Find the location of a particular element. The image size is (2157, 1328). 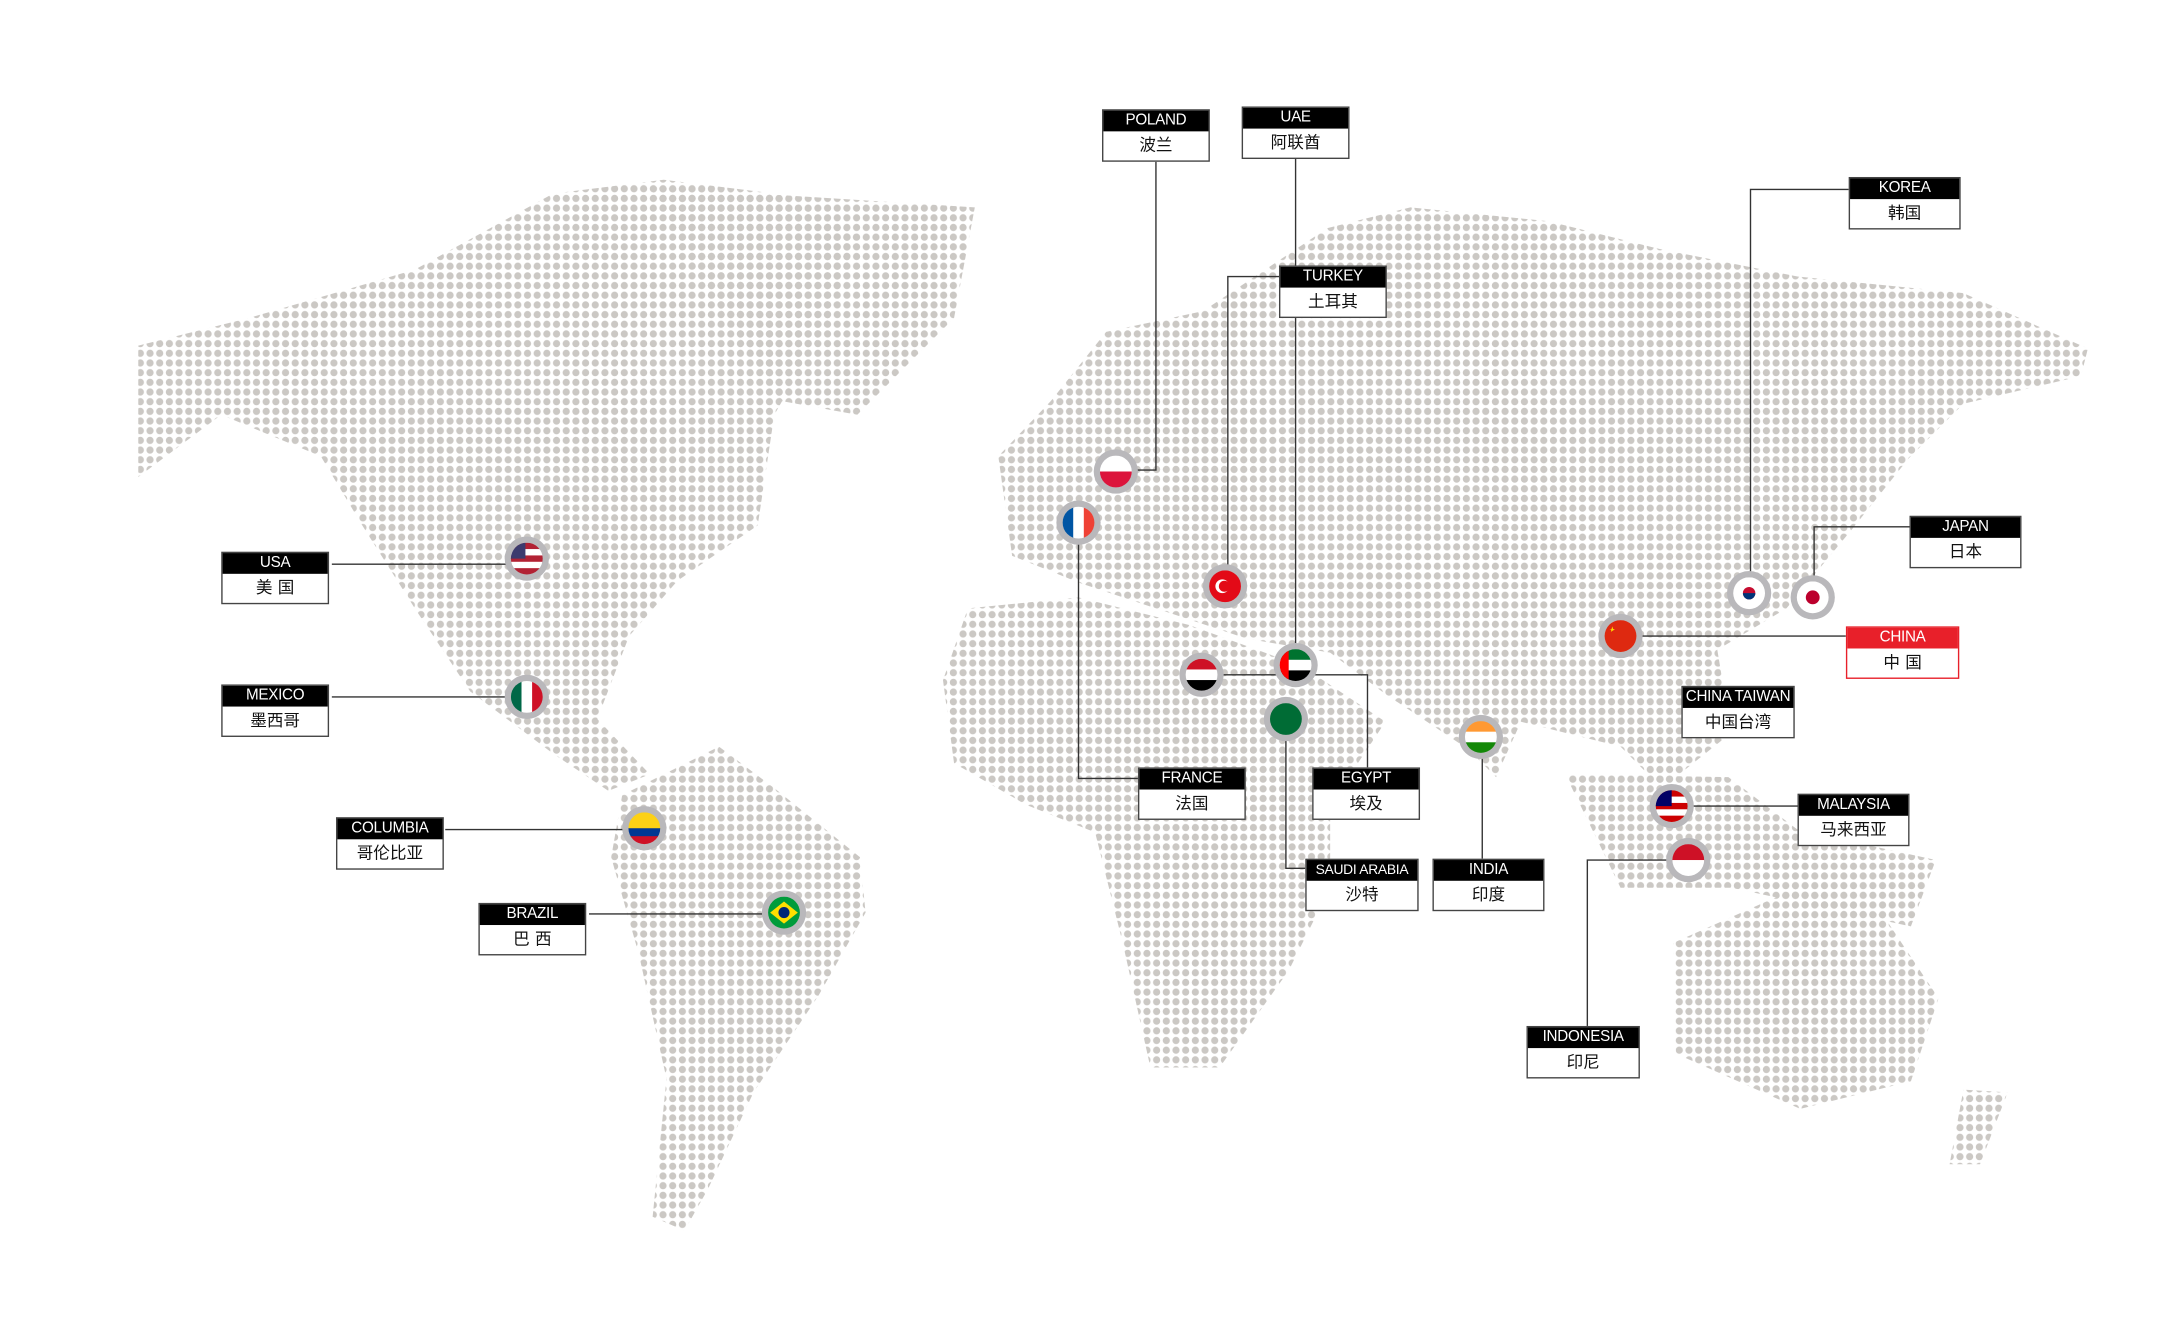

label-en: POLAND is located at coordinates (1156, 121).